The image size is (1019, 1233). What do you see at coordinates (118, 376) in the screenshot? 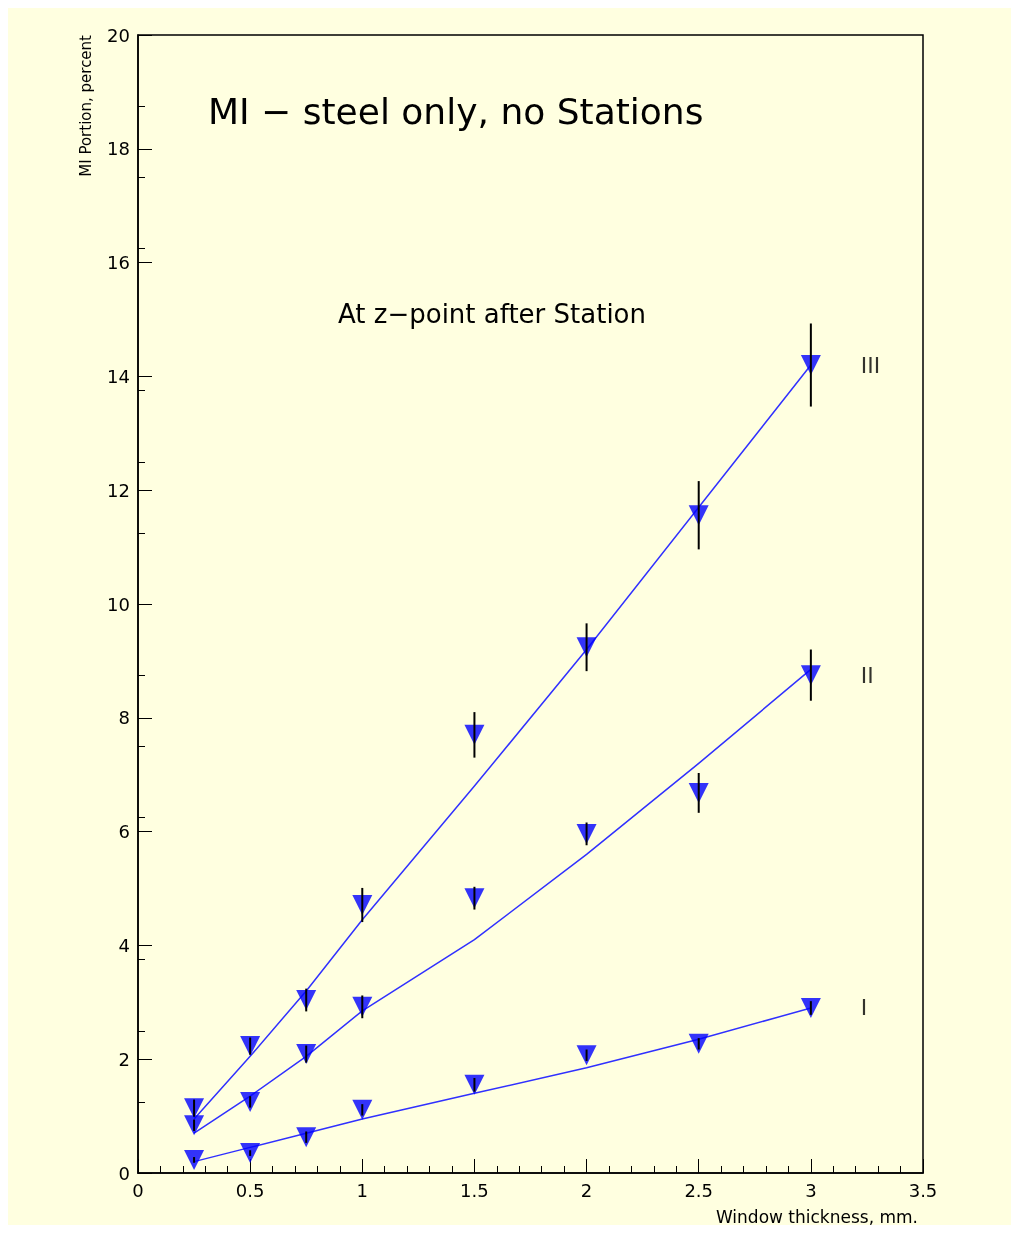
I see `y-tick-label: 14` at bounding box center [118, 376].